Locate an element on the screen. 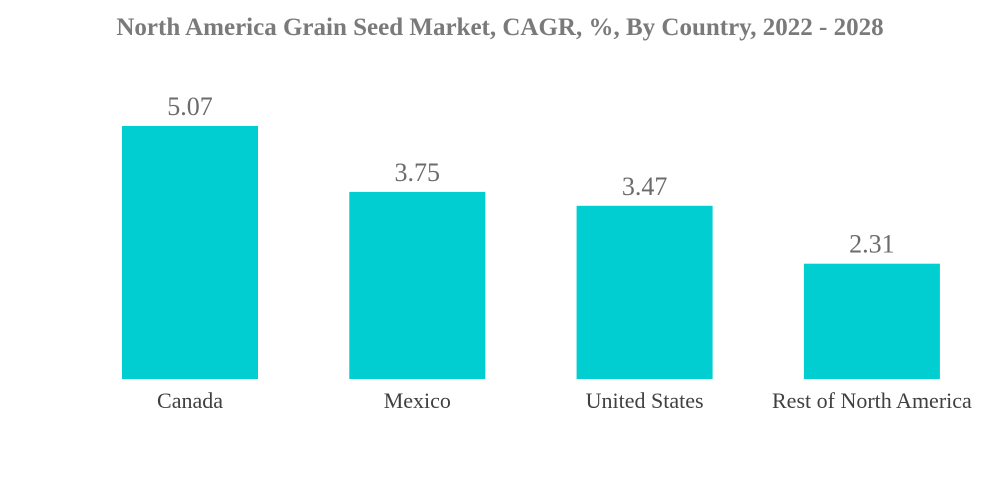 The image size is (1000, 483). value-label: 5.07 is located at coordinates (190, 106).